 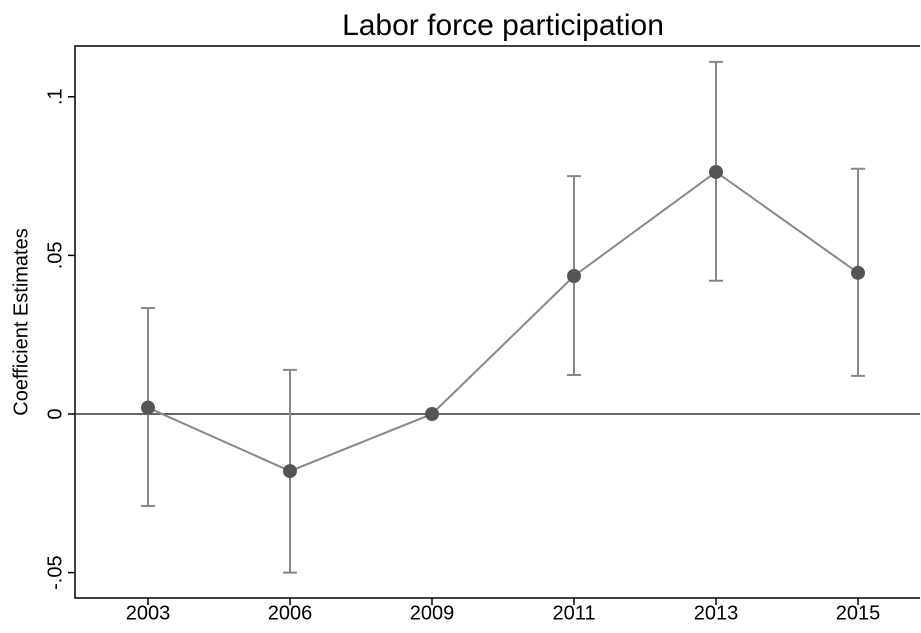 I want to click on y-axis-label: Coefficient Estimates, so click(x=21, y=322).